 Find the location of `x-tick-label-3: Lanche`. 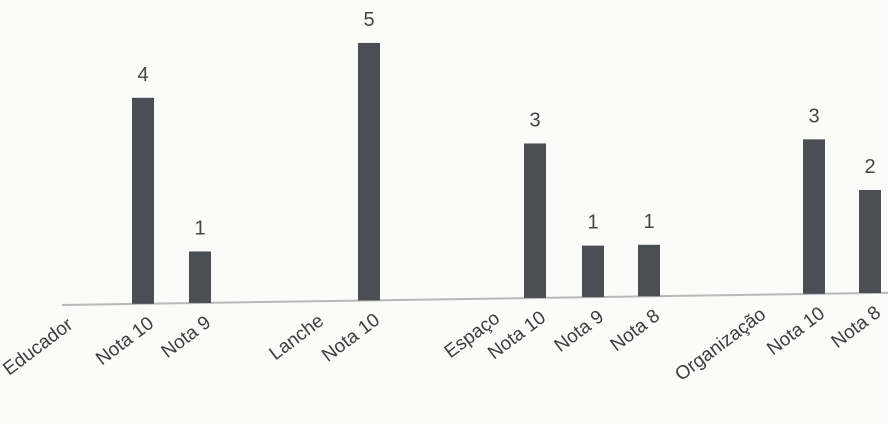

x-tick-label-3: Lanche is located at coordinates (297, 337).